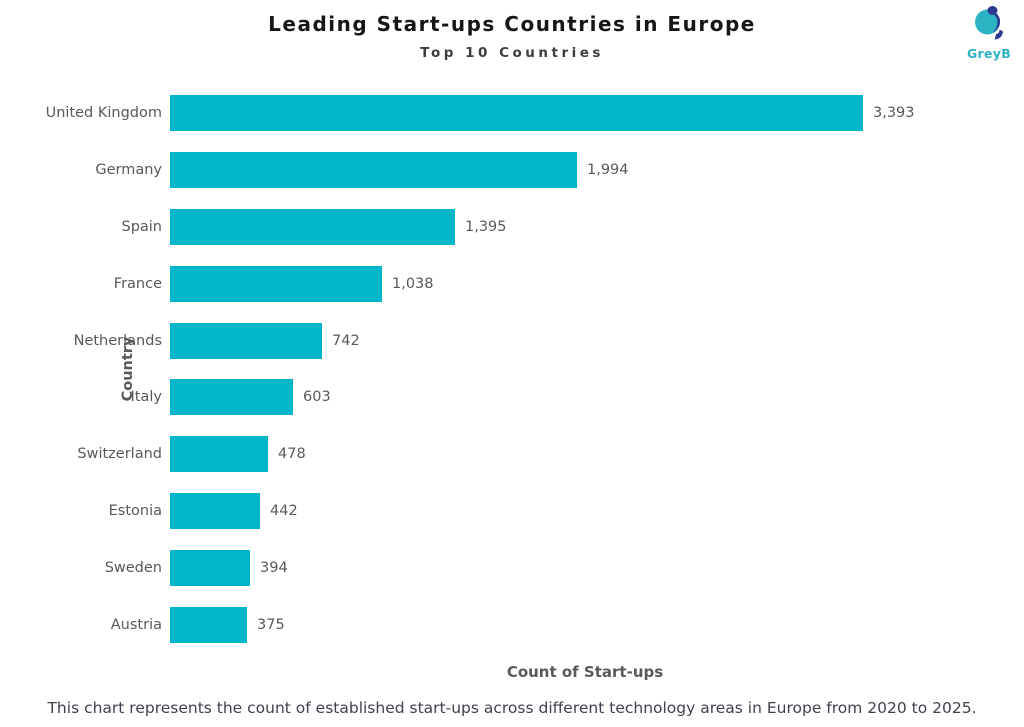  Describe the element at coordinates (103, 113) in the screenshot. I see `category-label: United Kingdom` at that location.